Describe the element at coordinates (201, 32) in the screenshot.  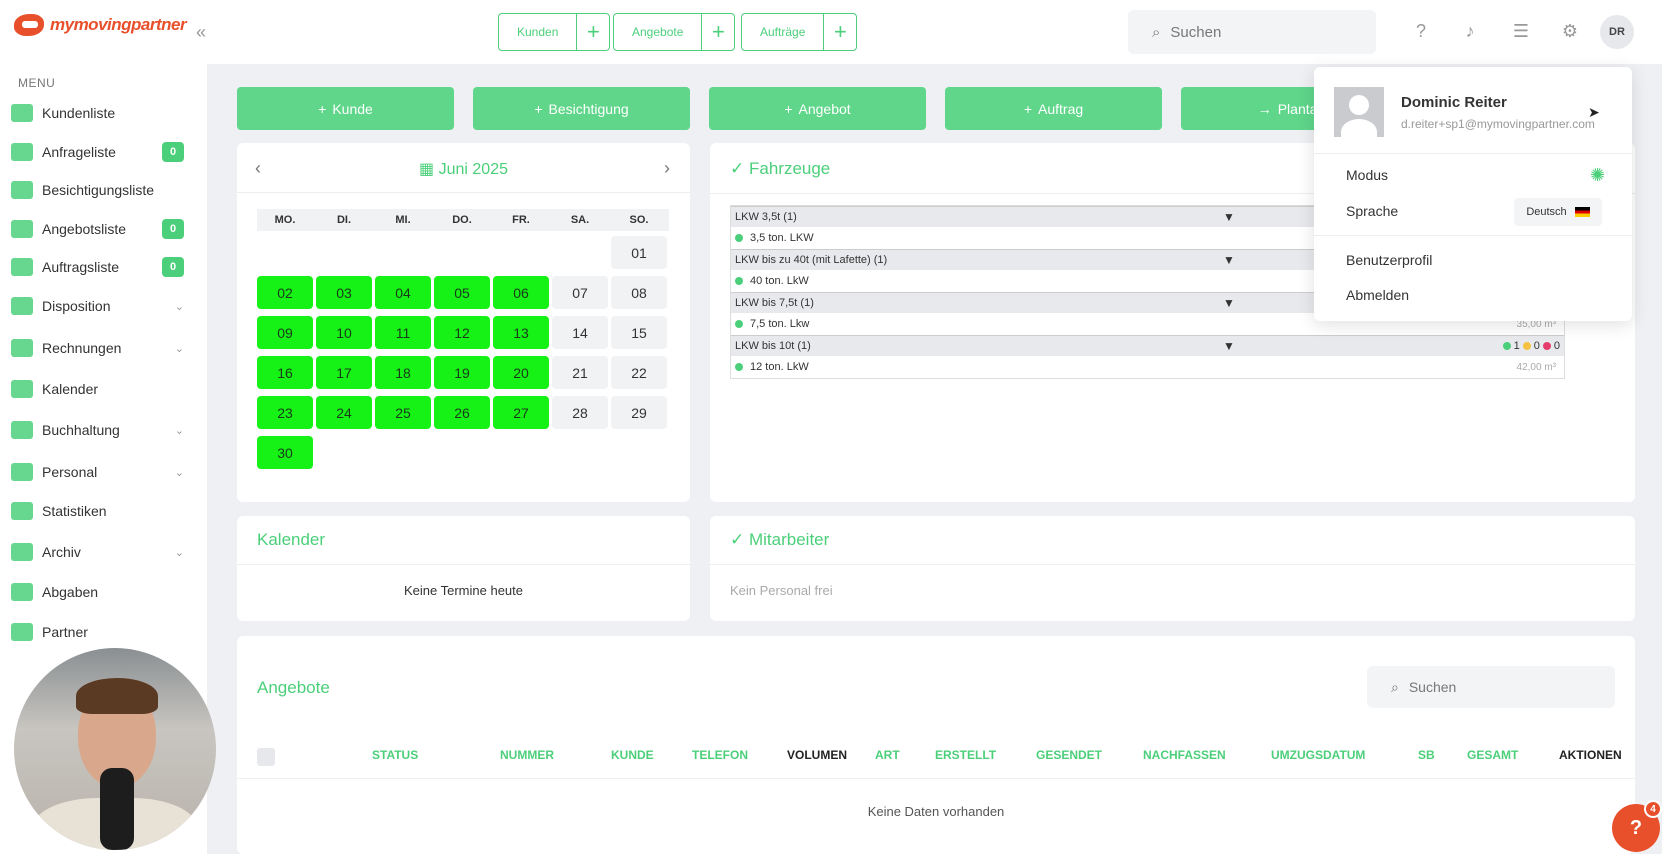
I see `collapse-sidebar-icon: «` at that location.